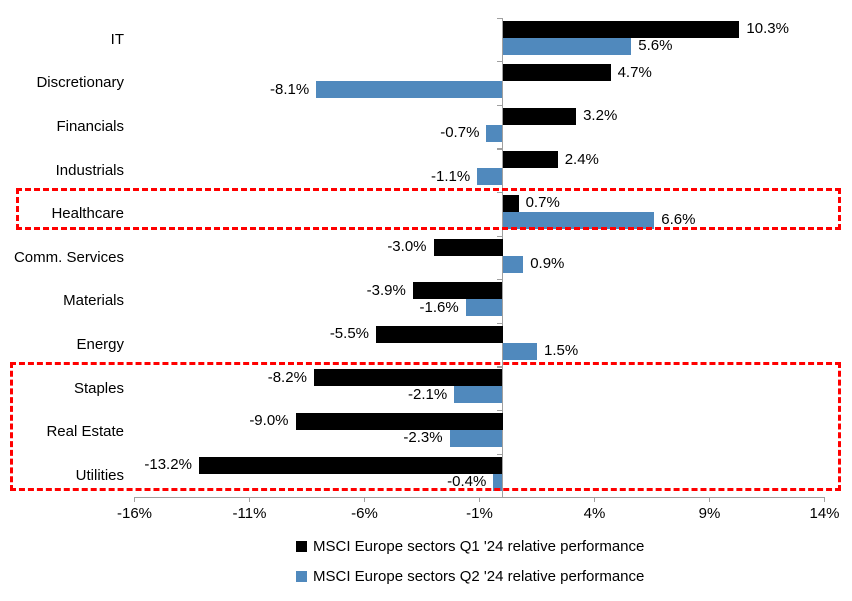 This screenshot has width=852, height=601. What do you see at coordinates (479, 513) in the screenshot?
I see `x-tick-label: -1%` at bounding box center [479, 513].